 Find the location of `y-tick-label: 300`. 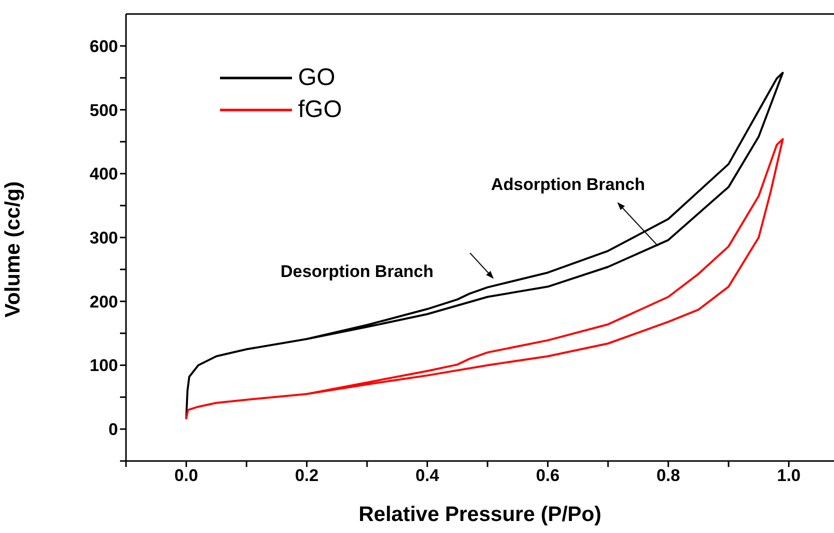

y-tick-label: 300 is located at coordinates (104, 238).